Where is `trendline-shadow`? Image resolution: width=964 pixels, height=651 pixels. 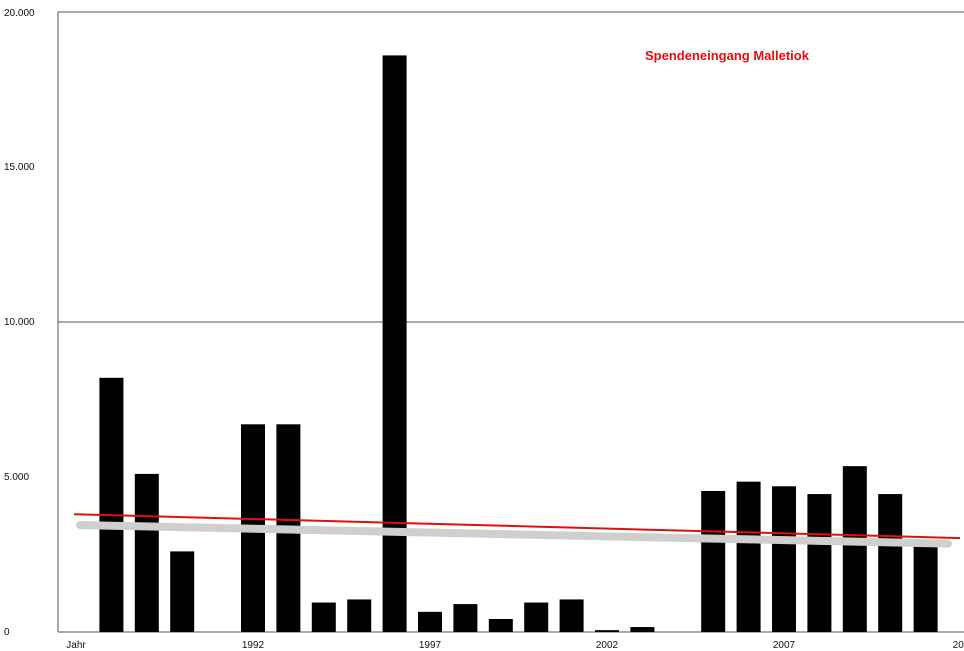
trendline-shadow is located at coordinates (514, 534).